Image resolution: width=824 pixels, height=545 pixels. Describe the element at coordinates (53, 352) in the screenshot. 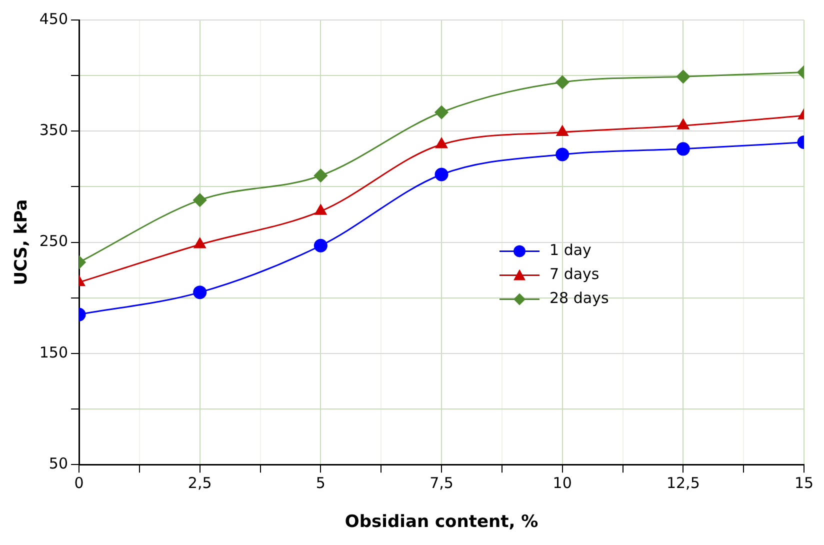

I see `y-tick-label: 150` at that location.